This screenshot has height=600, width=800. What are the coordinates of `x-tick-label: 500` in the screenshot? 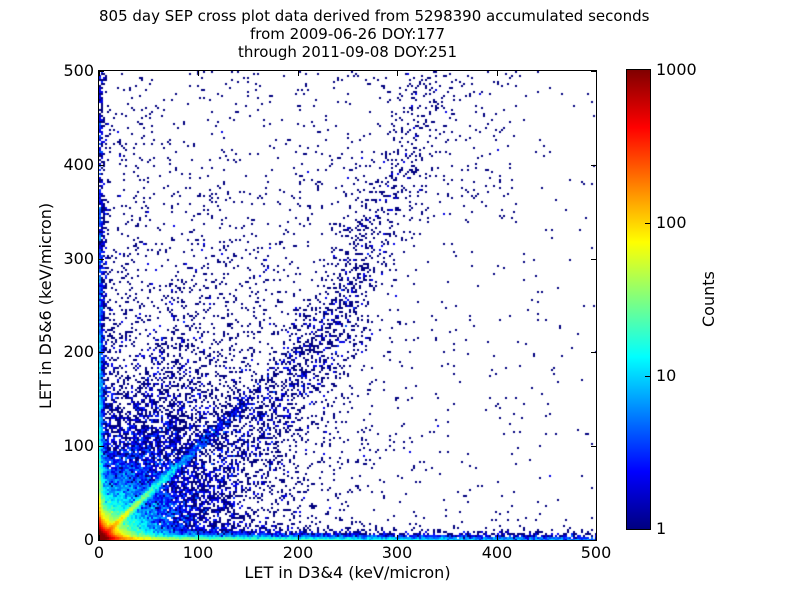 It's located at (596, 552).